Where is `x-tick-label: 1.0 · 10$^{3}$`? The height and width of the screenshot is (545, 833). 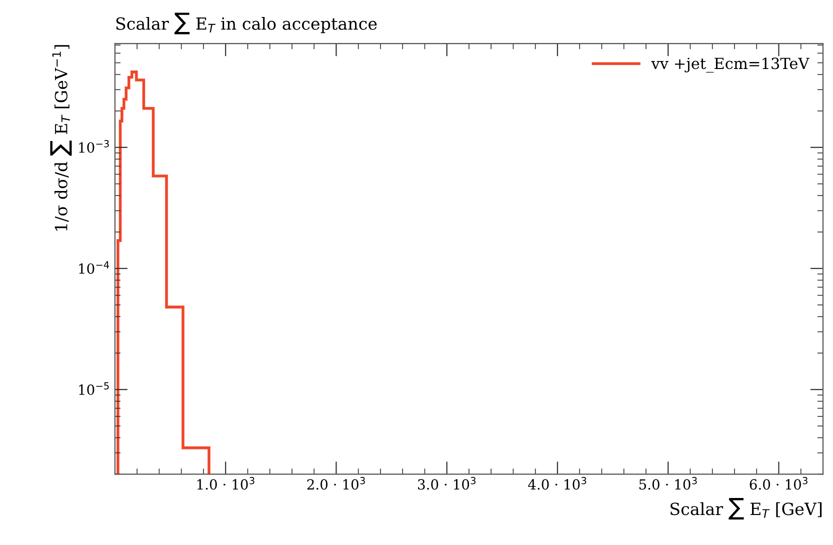 x-tick-label: 1.0 · 10$^{3}$ is located at coordinates (225, 483).